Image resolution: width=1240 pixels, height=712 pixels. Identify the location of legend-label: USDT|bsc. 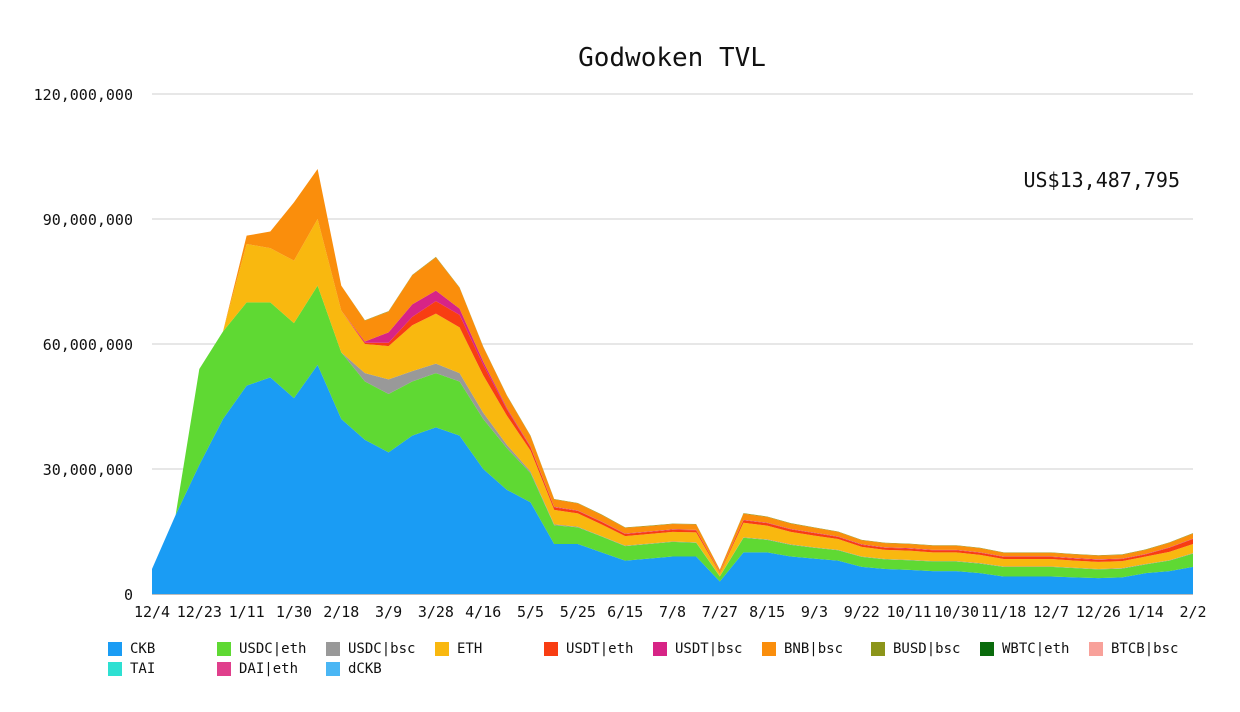
(709, 649).